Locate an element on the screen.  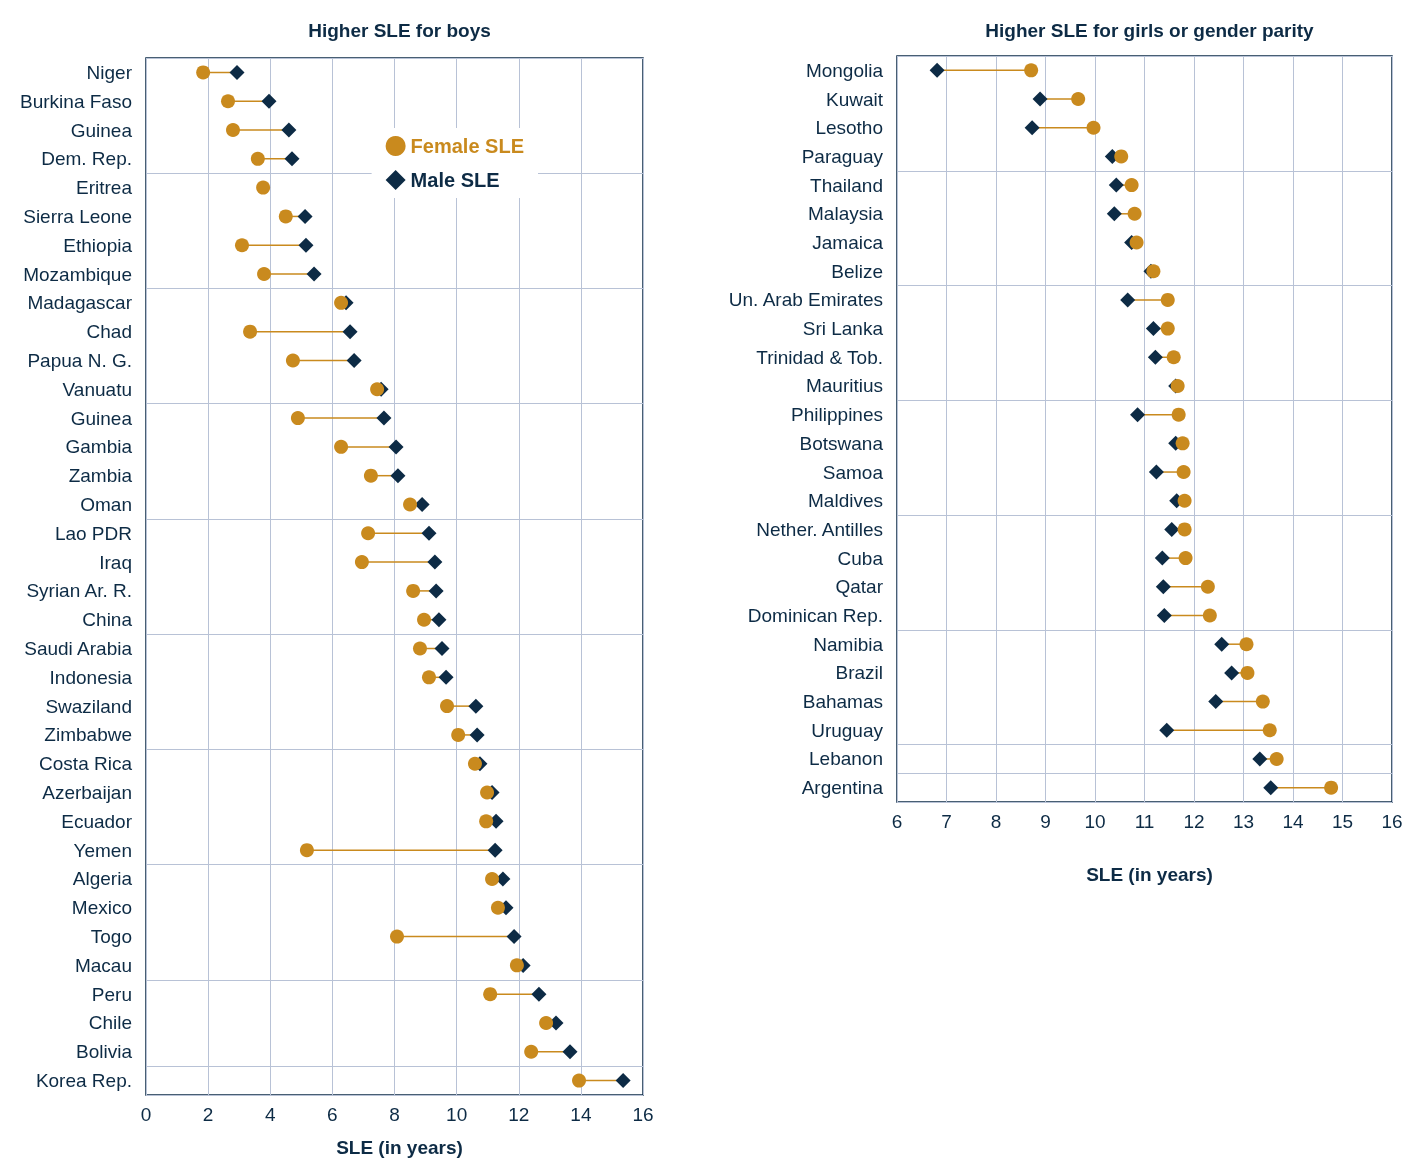
y-tick-label: Philippines is located at coordinates (837, 415).